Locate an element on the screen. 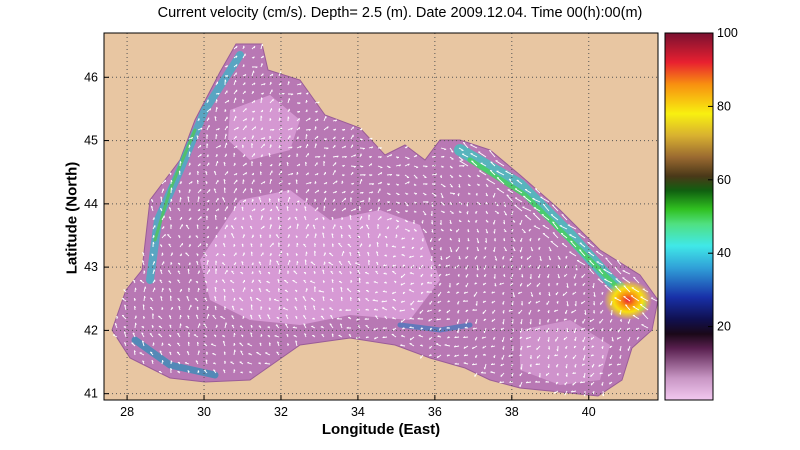 The width and height of the screenshot is (800, 450). x-tick: 34 is located at coordinates (358, 407).